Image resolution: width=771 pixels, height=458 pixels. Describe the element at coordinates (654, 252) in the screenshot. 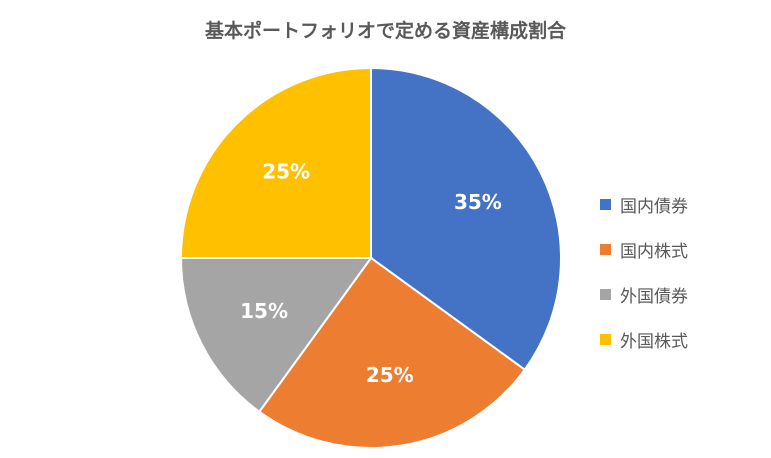

I see `legend-label: 国内株式` at that location.